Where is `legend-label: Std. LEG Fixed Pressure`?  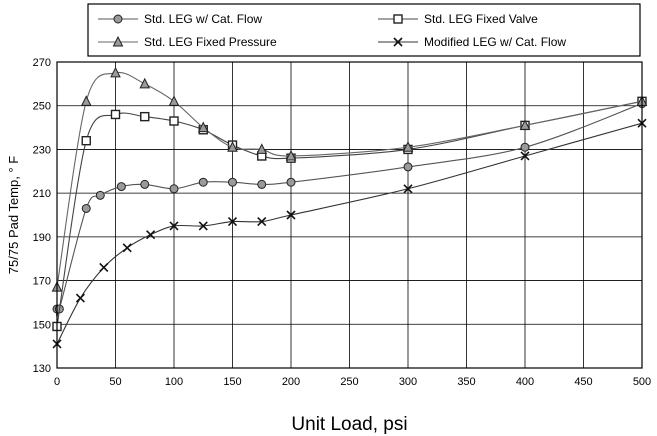 legend-label: Std. LEG Fixed Pressure is located at coordinates (210, 42).